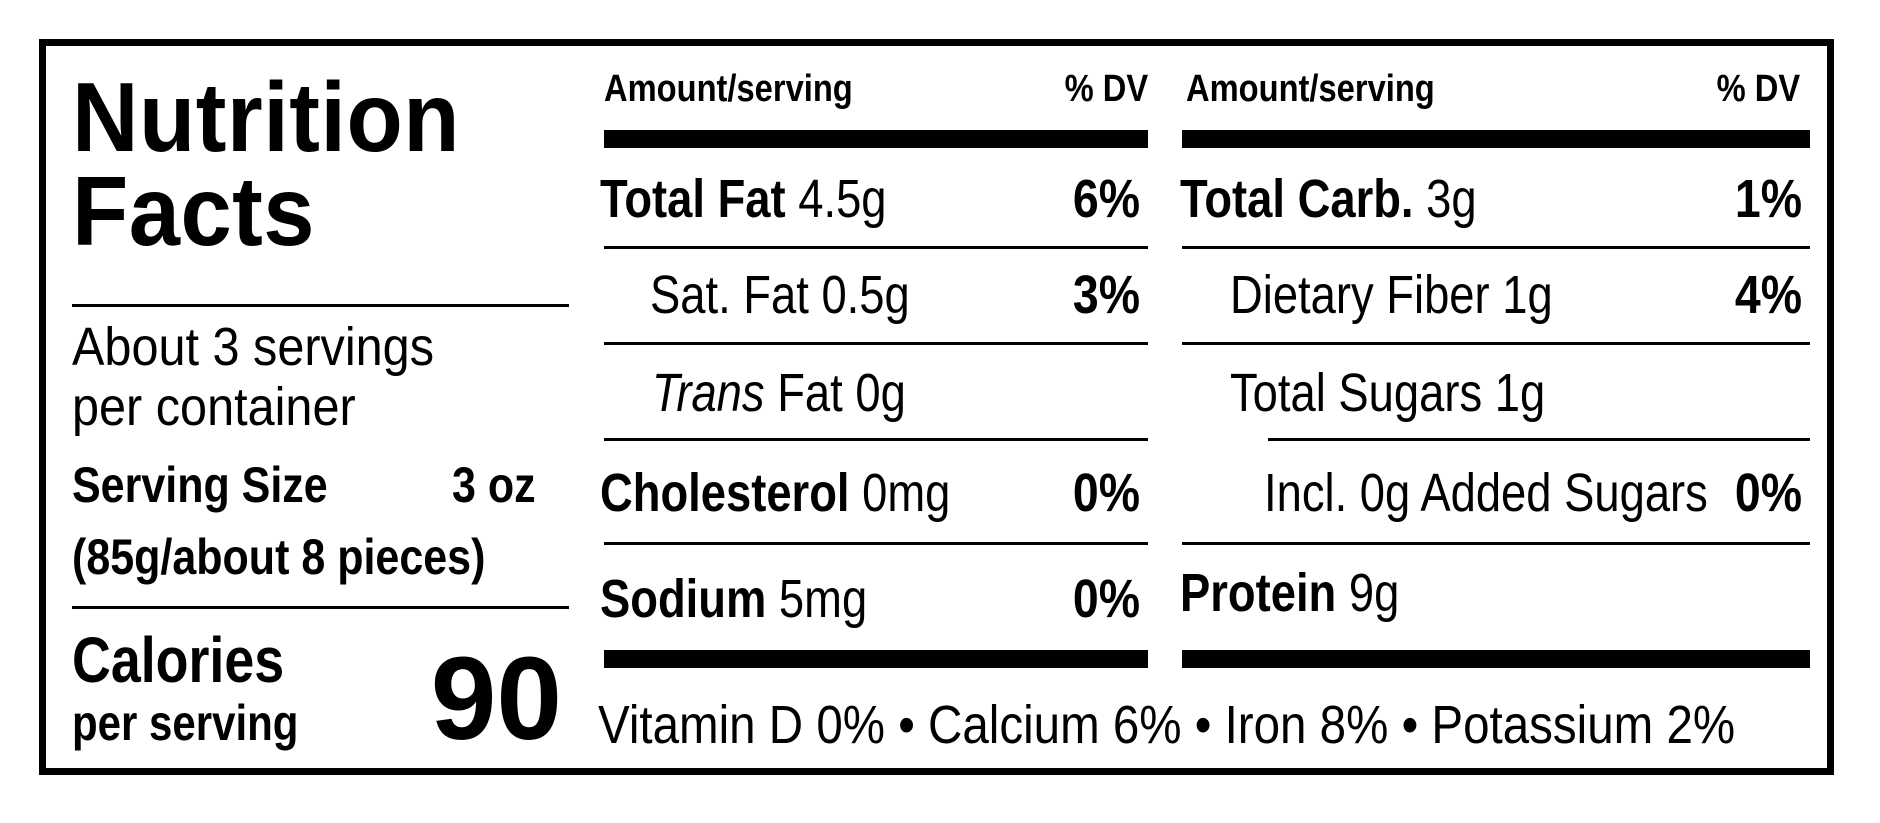 The image size is (1880, 823). What do you see at coordinates (496, 699) in the screenshot?
I see `calories-value: 90` at bounding box center [496, 699].